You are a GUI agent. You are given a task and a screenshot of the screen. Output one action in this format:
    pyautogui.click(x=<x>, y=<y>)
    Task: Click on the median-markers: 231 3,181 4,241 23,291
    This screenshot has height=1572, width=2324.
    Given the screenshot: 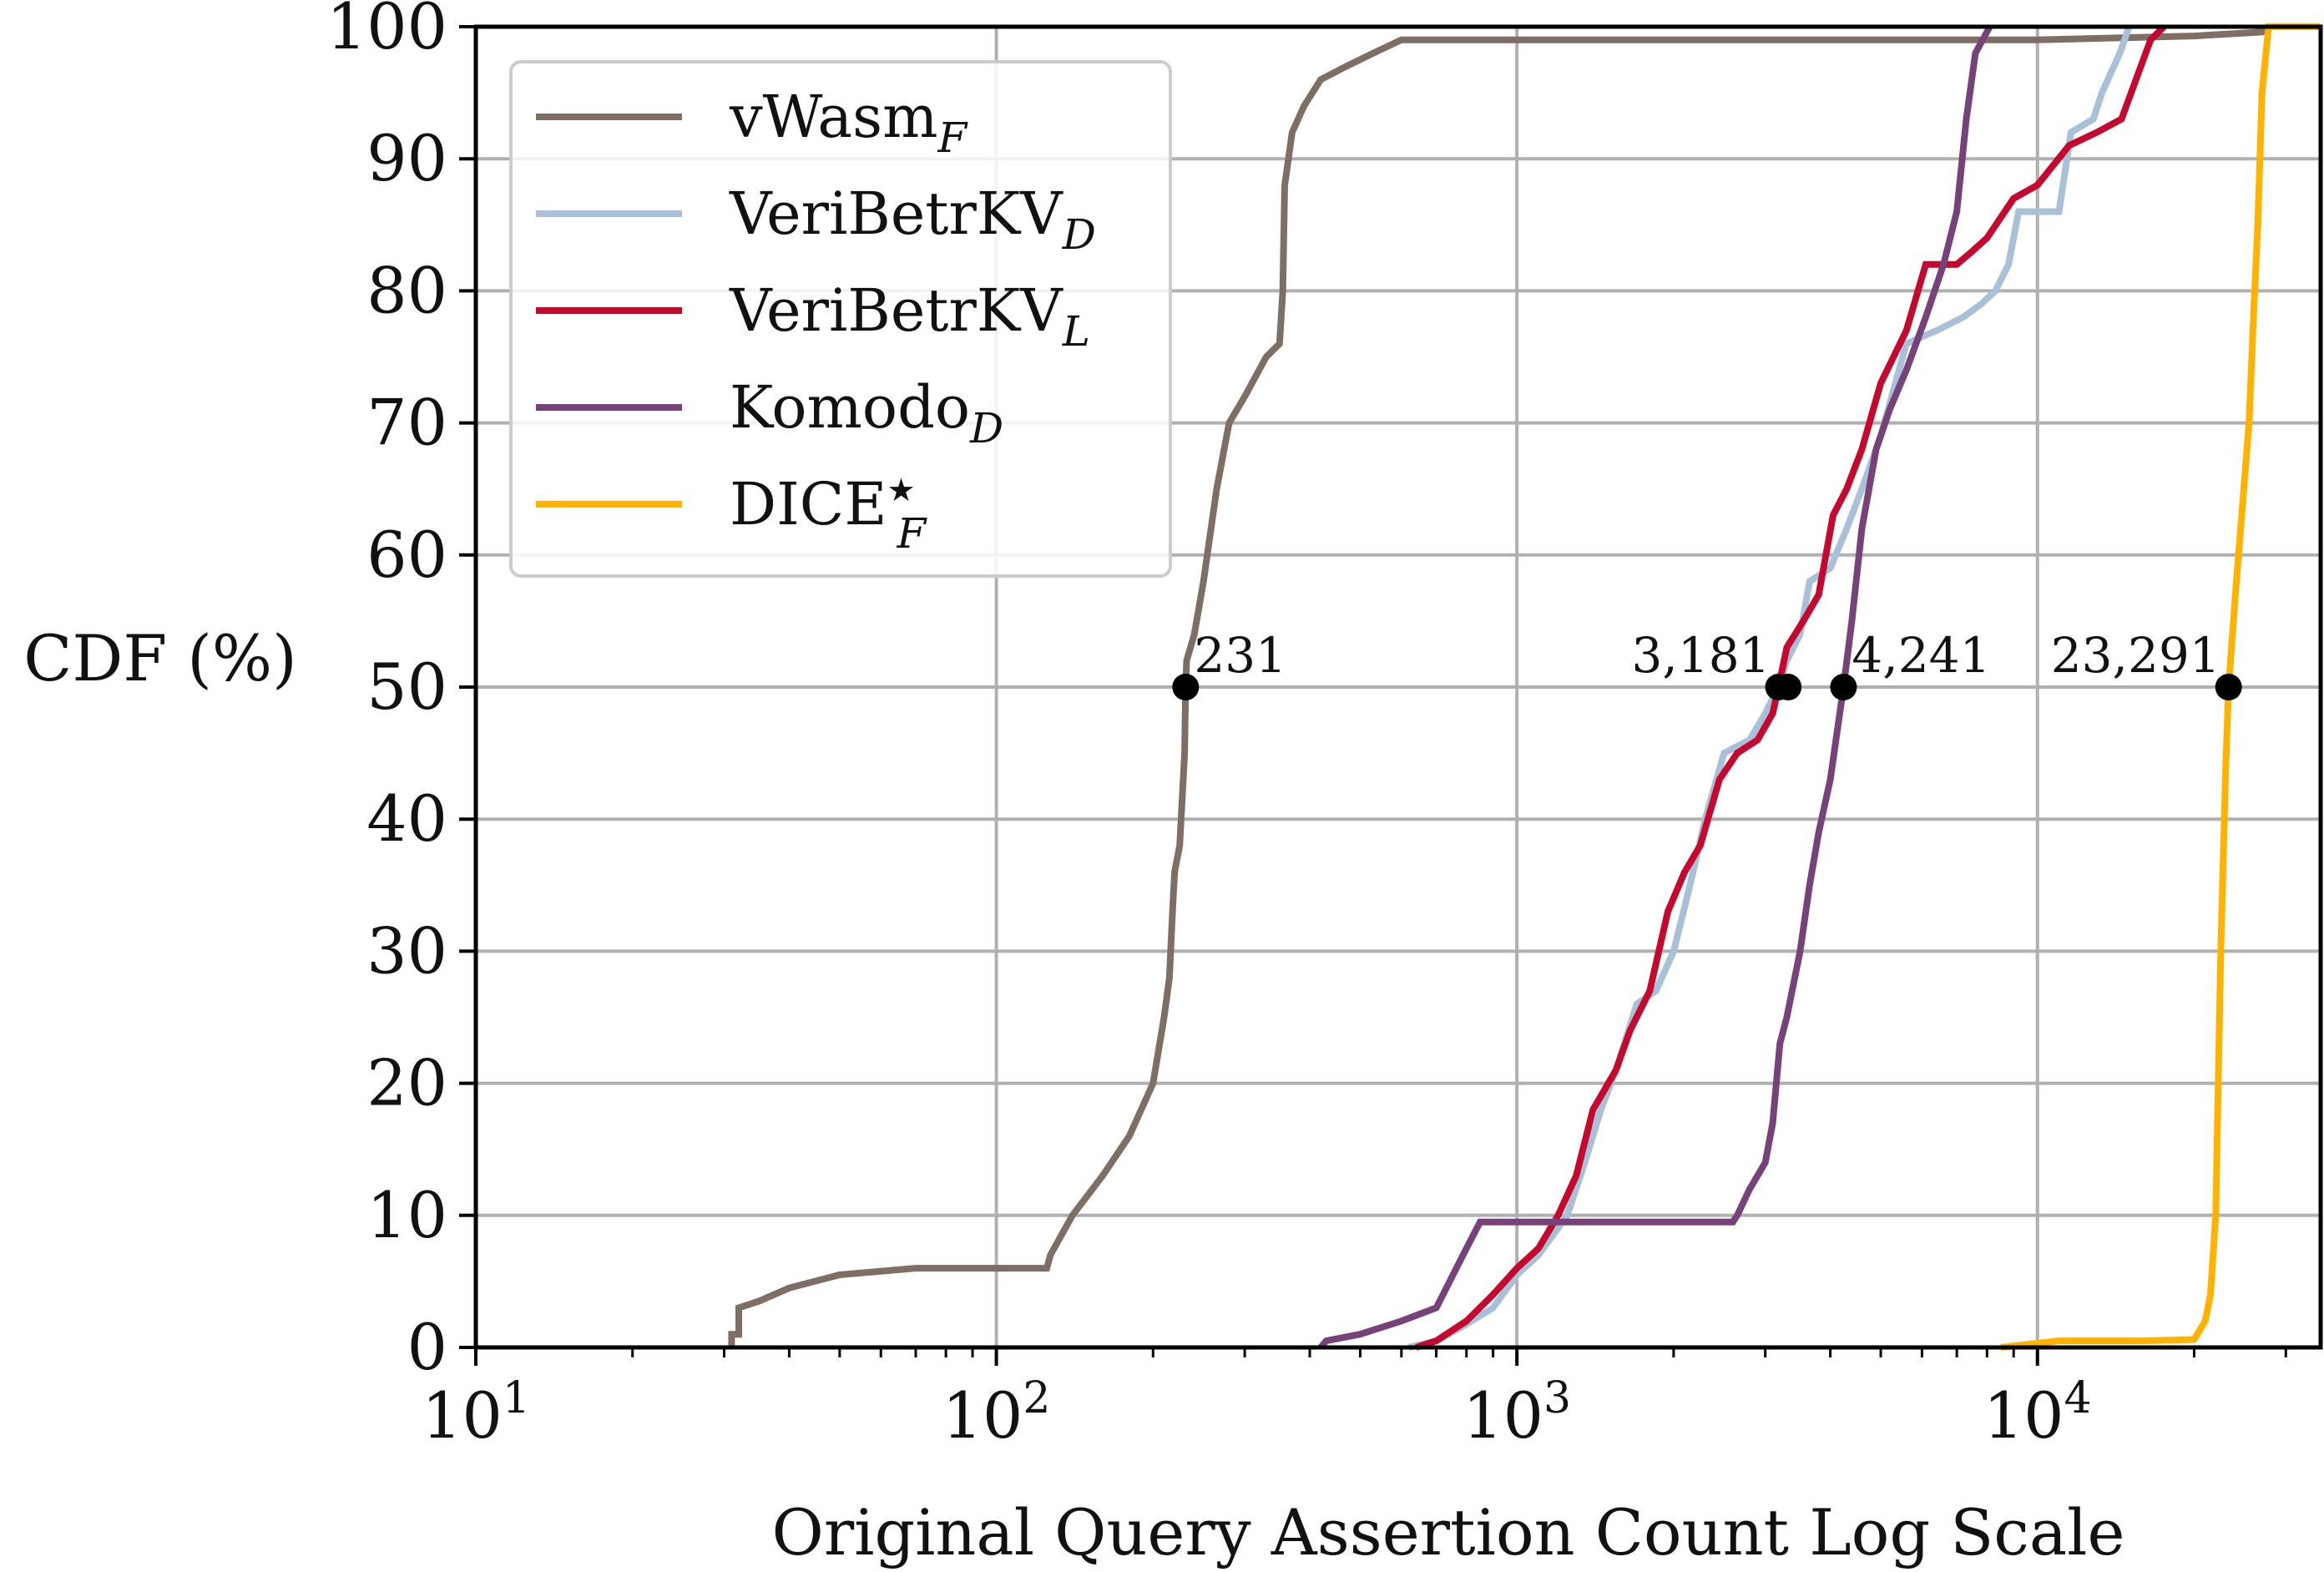 What is the action you would take?
    pyautogui.click(x=1707, y=663)
    